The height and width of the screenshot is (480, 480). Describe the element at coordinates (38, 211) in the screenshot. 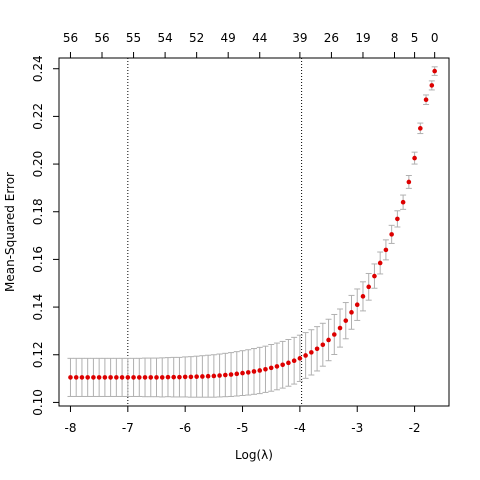

I see `y-tick-label: 0.18` at that location.